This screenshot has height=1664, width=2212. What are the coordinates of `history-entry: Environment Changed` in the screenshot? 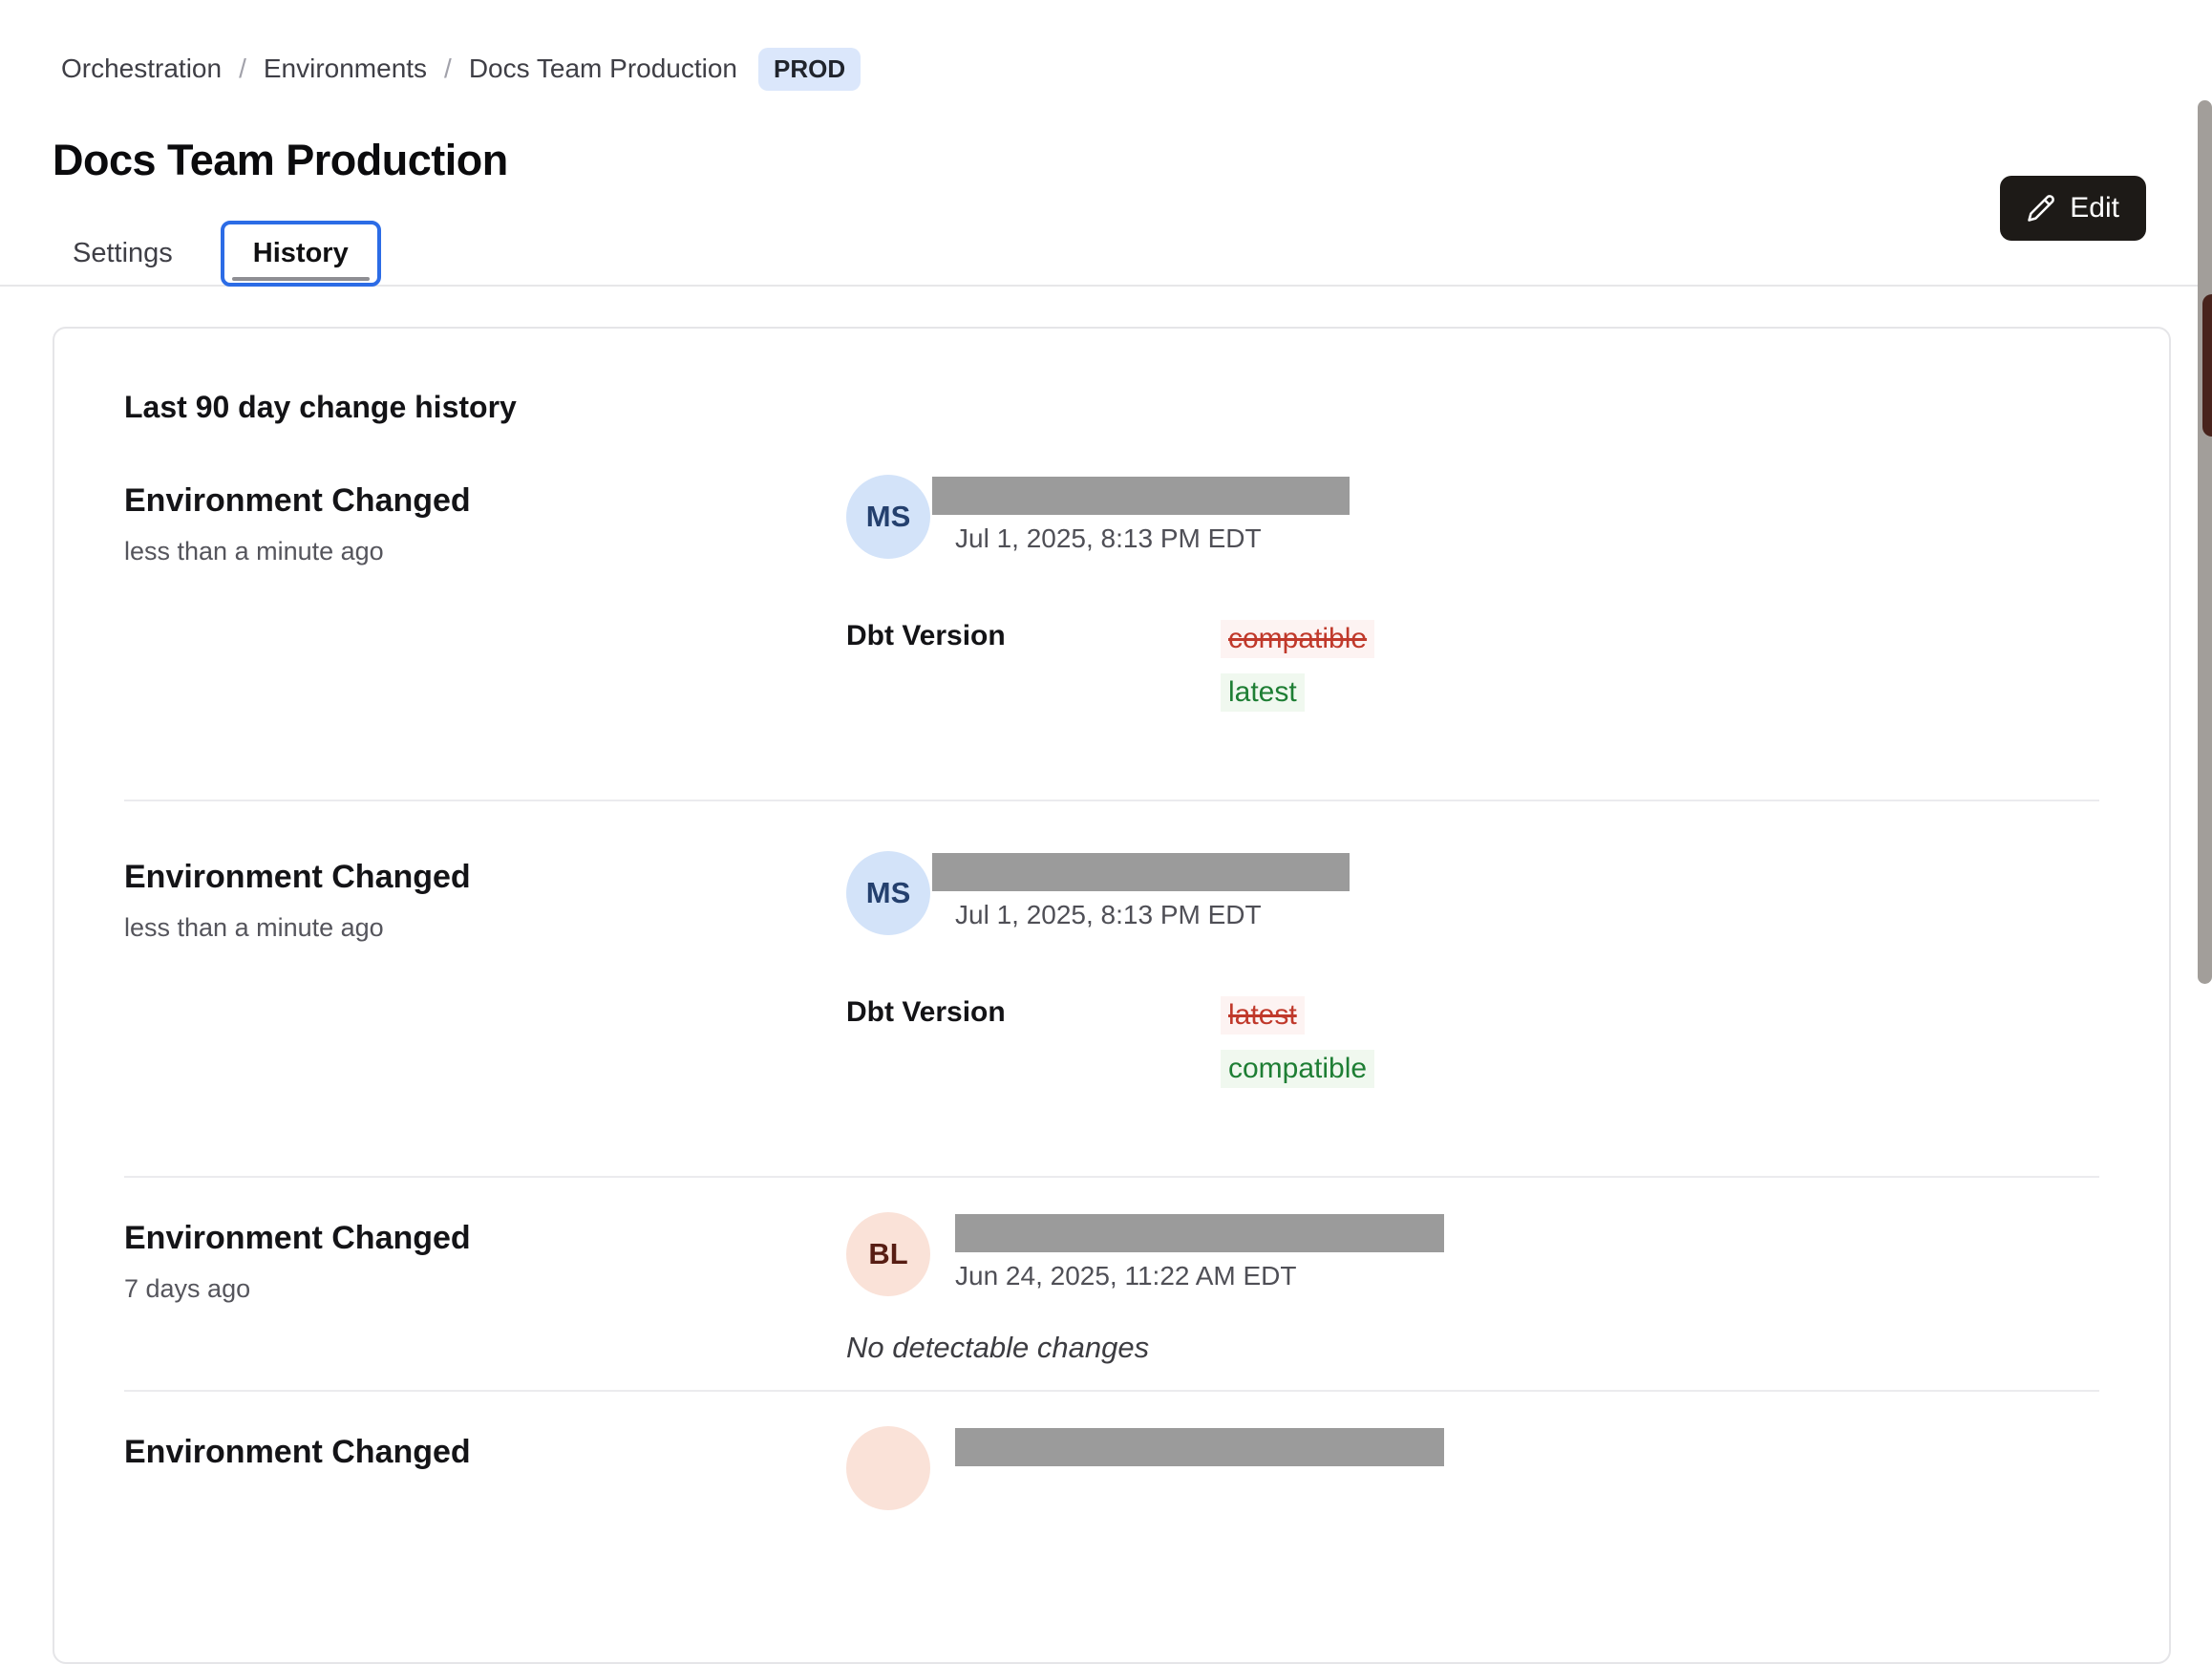 It's located at (1111, 1462).